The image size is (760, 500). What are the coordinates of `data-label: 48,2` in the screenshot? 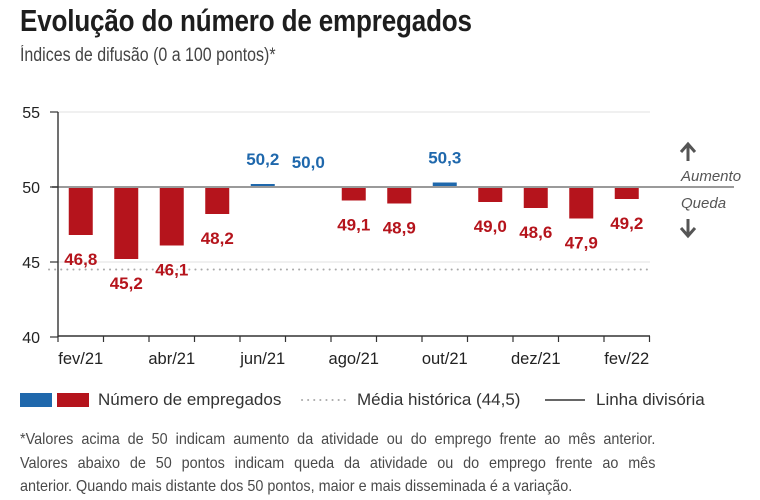 It's located at (217, 238).